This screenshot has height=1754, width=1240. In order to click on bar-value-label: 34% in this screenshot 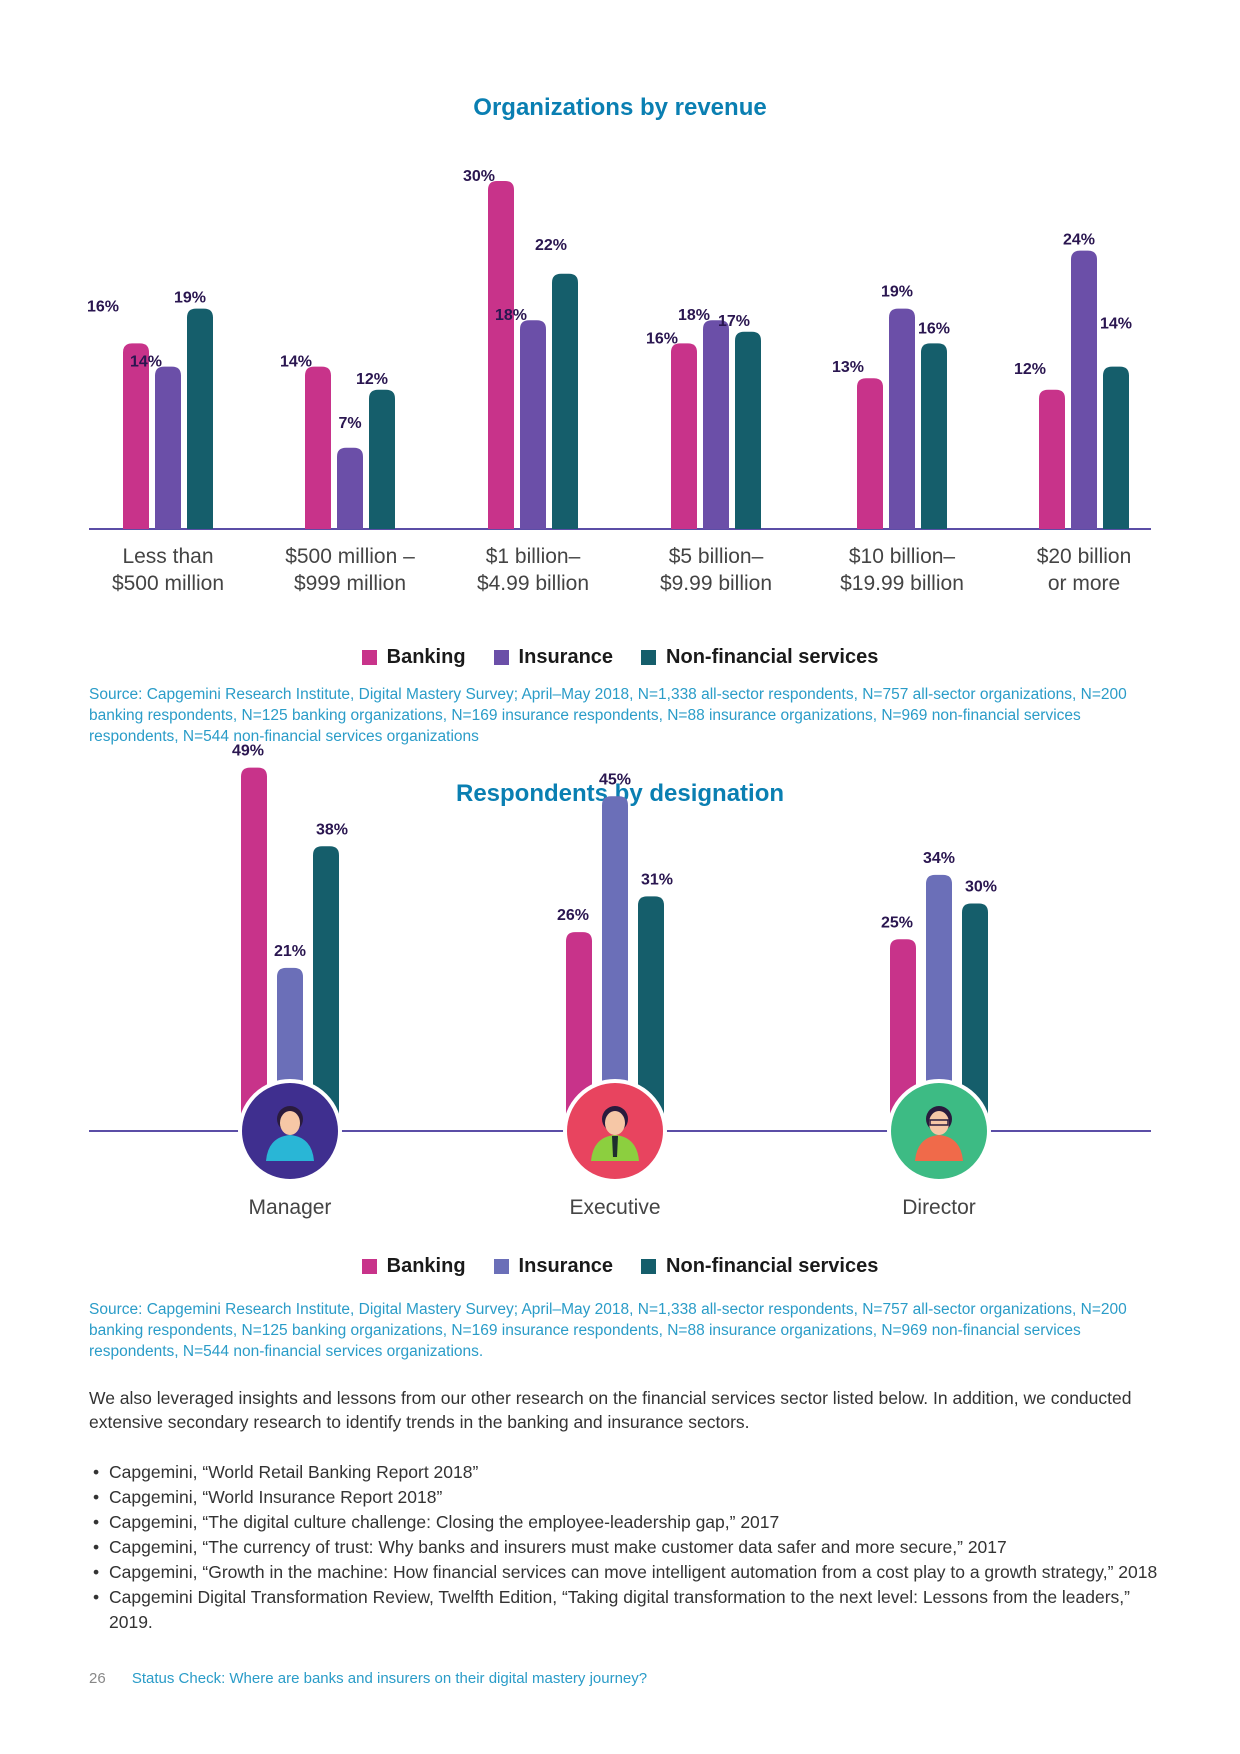, I will do `click(939, 858)`.